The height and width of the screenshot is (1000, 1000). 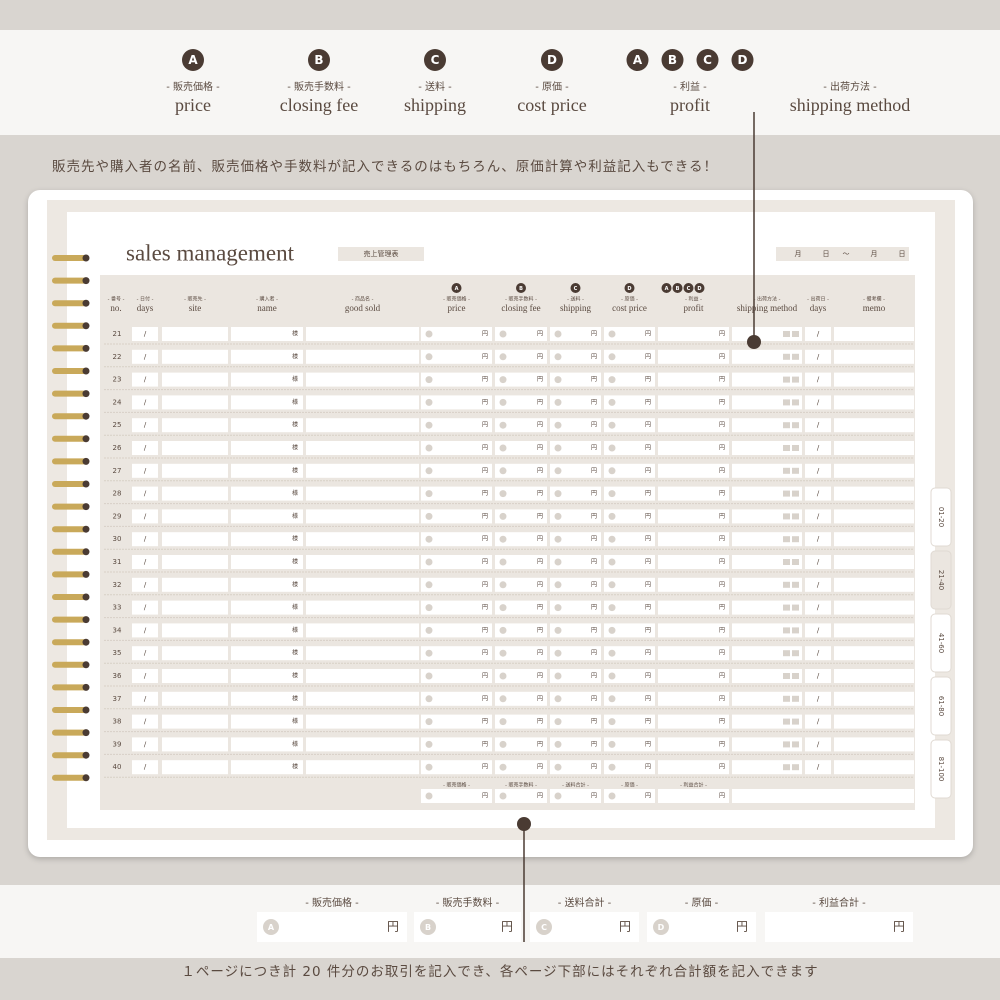 I want to click on callout-dot, so click(x=754, y=342).